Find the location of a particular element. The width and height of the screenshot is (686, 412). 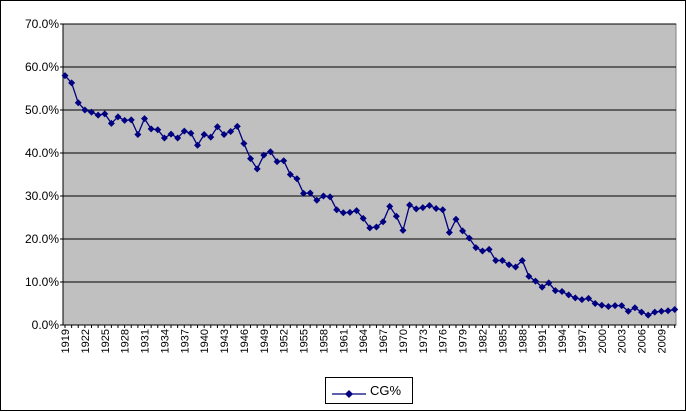

x-tick-label: 1949 is located at coordinates (265, 341).